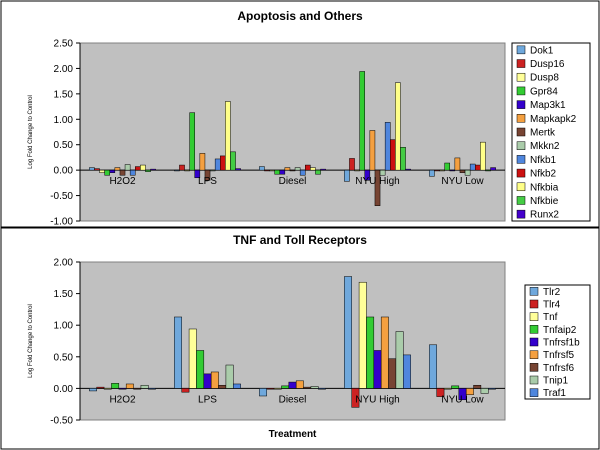 The width and height of the screenshot is (600, 450). I want to click on x-tick-label: NYU Low, so click(462, 181).